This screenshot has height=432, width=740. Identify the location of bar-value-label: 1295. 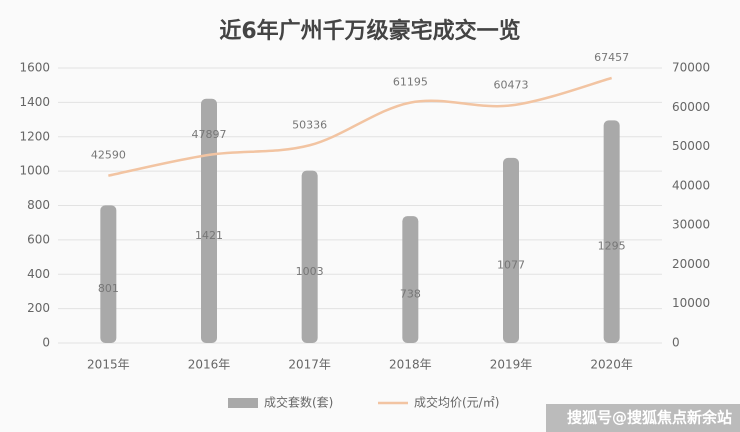
(612, 246).